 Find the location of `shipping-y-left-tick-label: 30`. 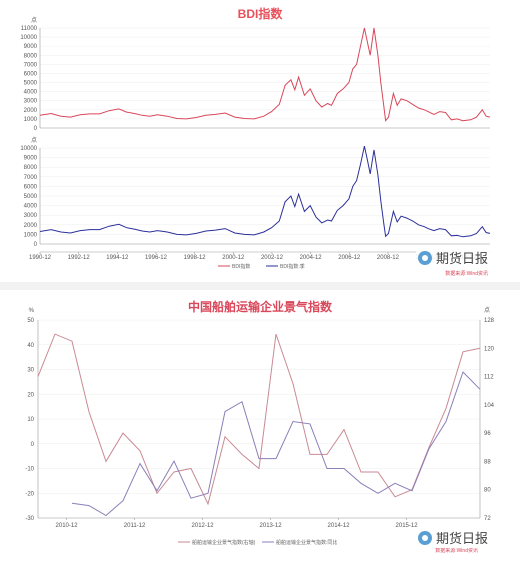

shipping-y-left-tick-label: 30 is located at coordinates (30, 371).